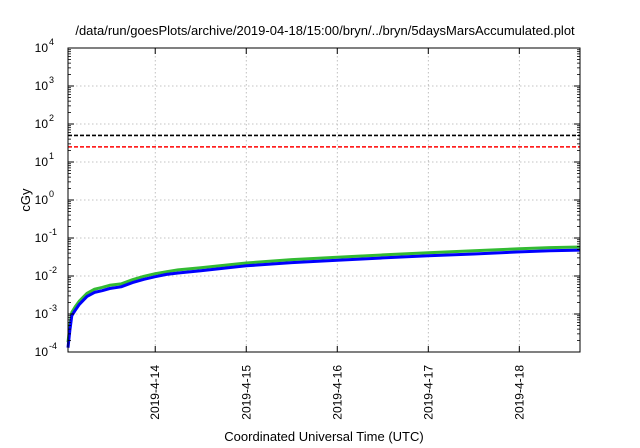  Describe the element at coordinates (155, 392) in the screenshot. I see `x-tick-label: 2019-4-14` at that location.